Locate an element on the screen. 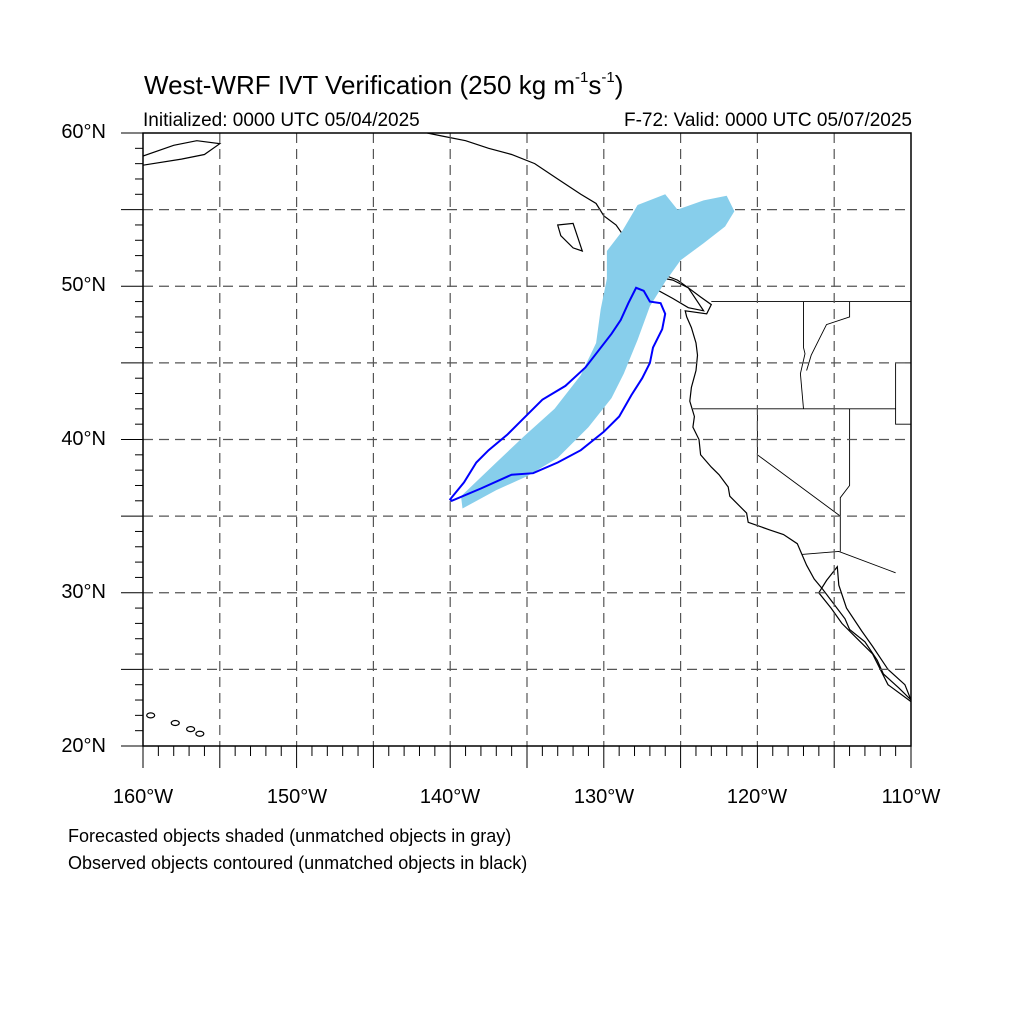 The image size is (1024, 1024). valid-time-label: F-72: Valid: 0000 UTC 05/07/2025 is located at coordinates (768, 120).